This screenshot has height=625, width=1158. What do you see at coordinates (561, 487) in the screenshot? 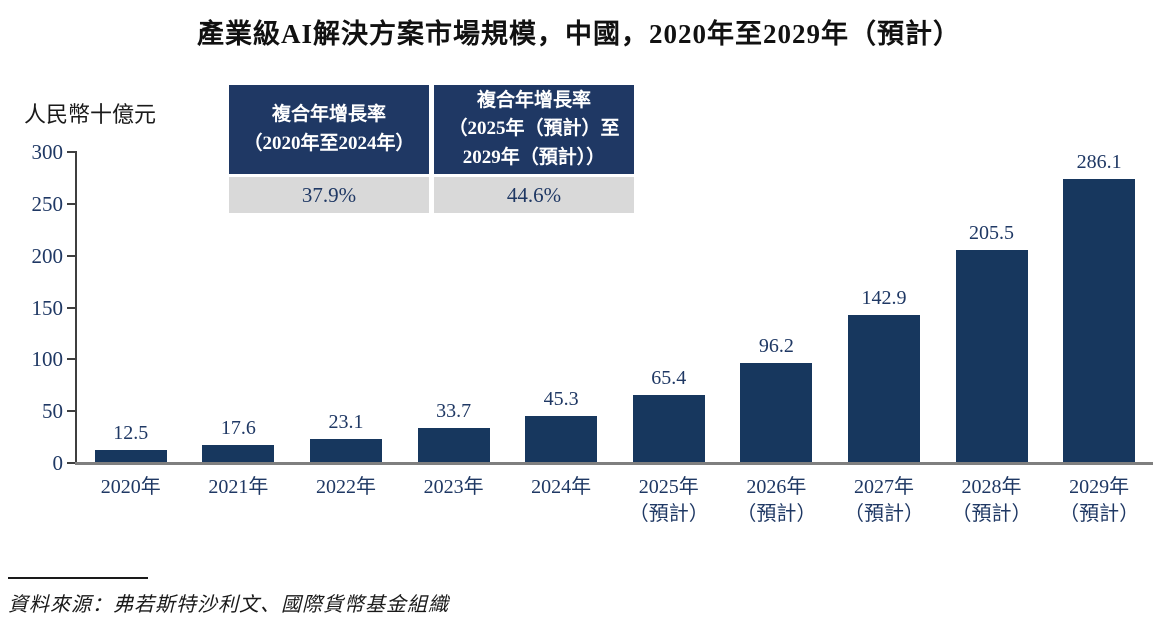
I see `x-axis-label: 2024年` at bounding box center [561, 487].